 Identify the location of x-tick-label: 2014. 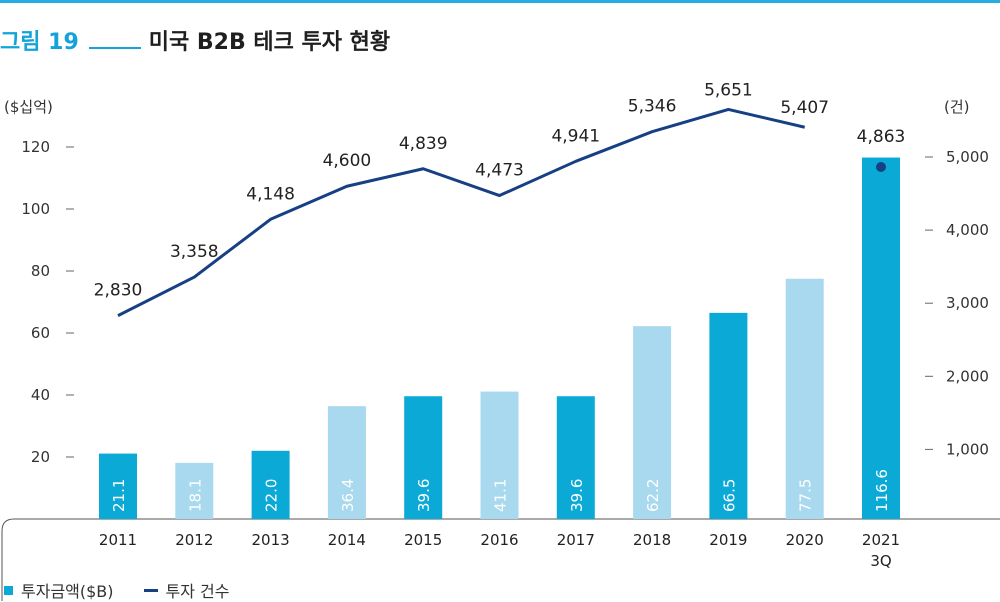
(347, 540).